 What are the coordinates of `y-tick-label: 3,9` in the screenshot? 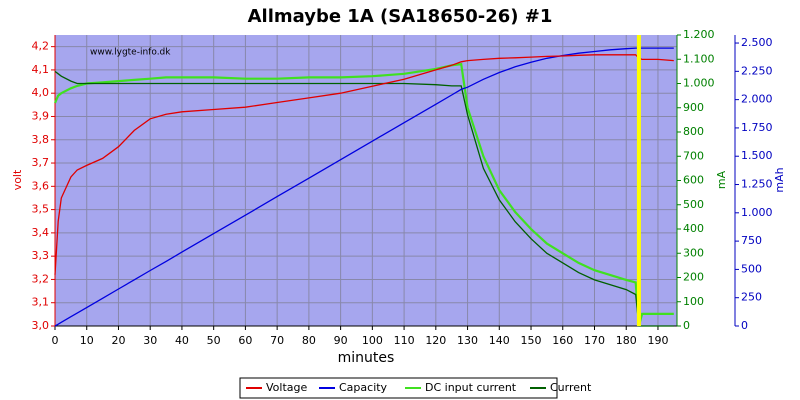 It's located at (41, 115).